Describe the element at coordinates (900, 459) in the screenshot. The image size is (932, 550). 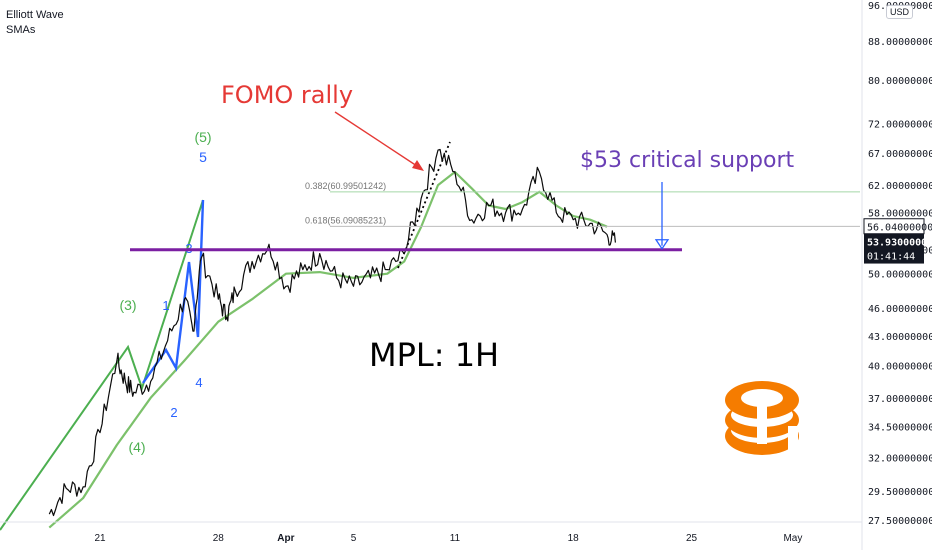
I see `y-tick-label-14: 32.00000000` at that location.